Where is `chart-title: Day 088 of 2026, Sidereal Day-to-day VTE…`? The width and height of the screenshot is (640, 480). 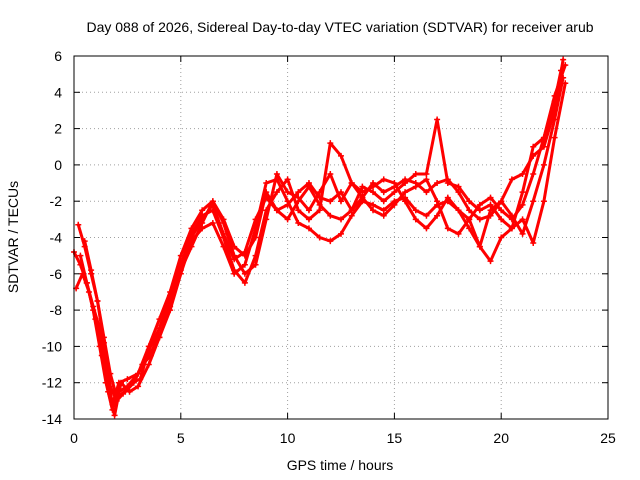
chart-title: Day 088 of 2026, Sidereal Day-to-day VTE… is located at coordinates (339, 27).